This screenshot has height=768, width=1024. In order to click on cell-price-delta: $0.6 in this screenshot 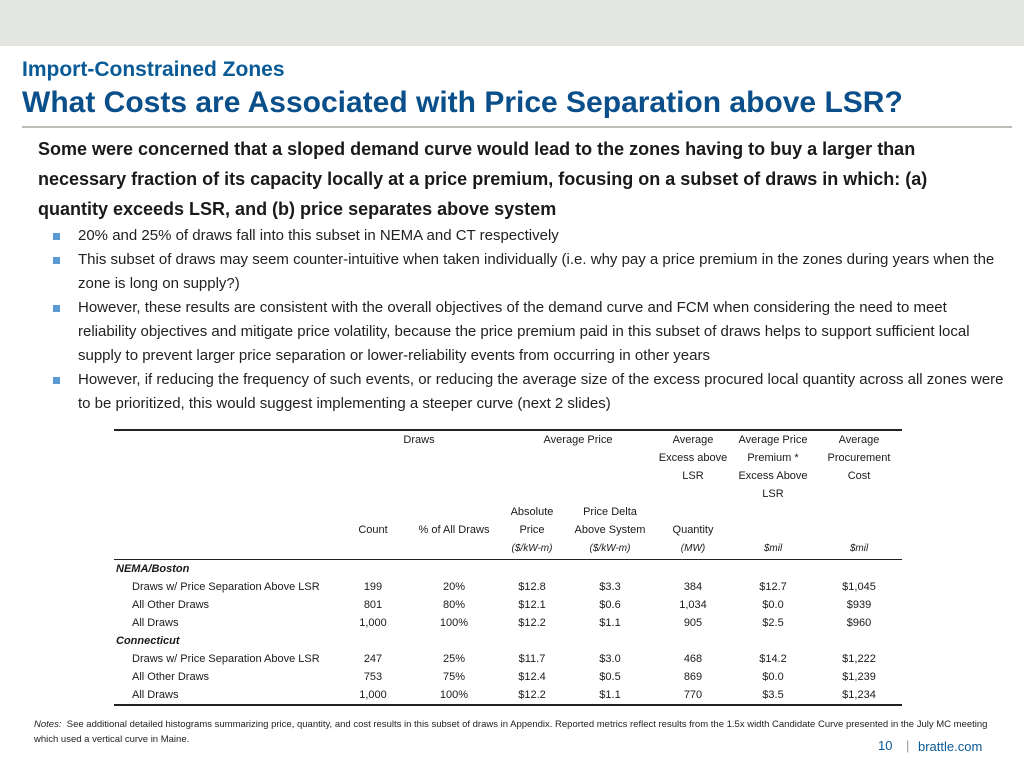, I will do `click(610, 605)`.